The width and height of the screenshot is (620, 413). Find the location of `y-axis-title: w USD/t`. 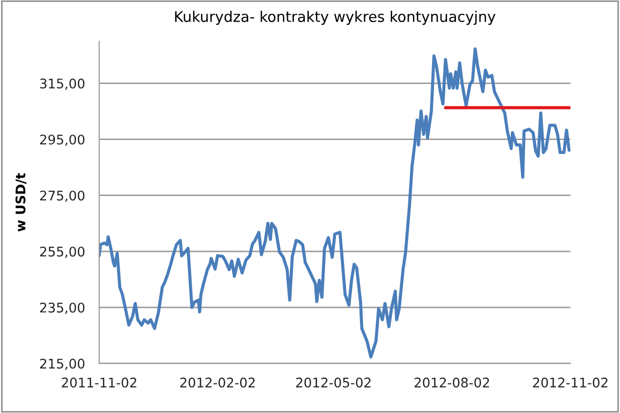

y-axis-title: w USD/t is located at coordinates (21, 202).